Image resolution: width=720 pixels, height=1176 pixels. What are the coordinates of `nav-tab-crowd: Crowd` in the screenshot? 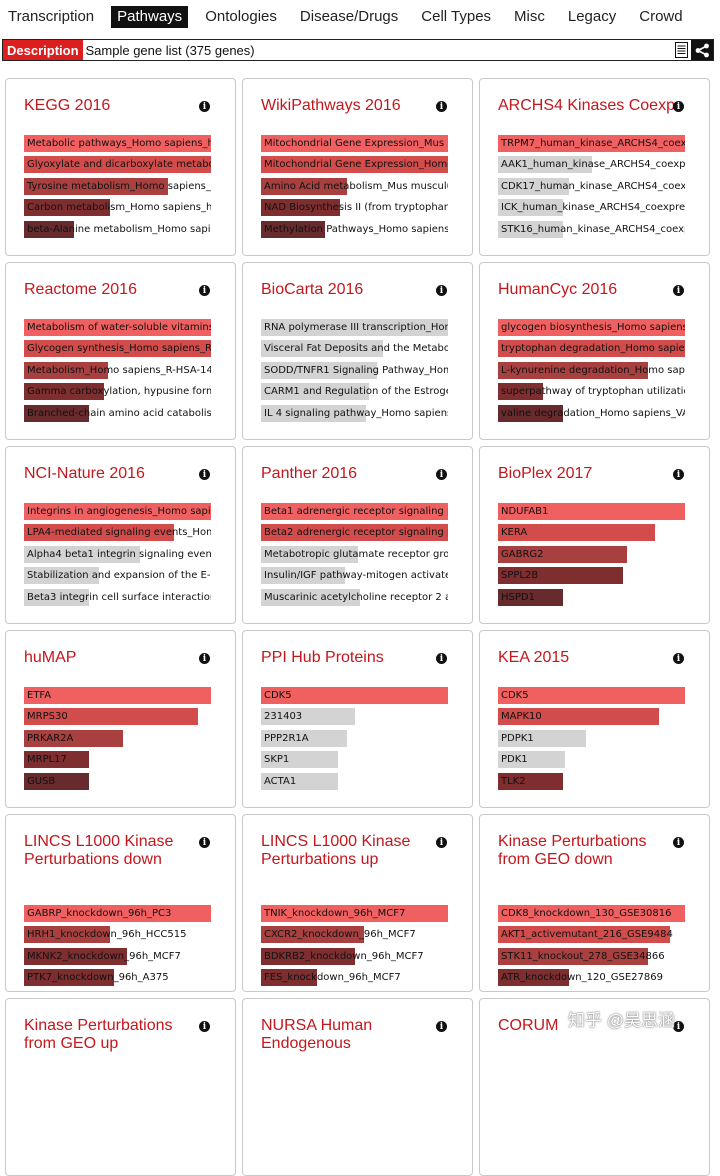 It's located at (661, 16).